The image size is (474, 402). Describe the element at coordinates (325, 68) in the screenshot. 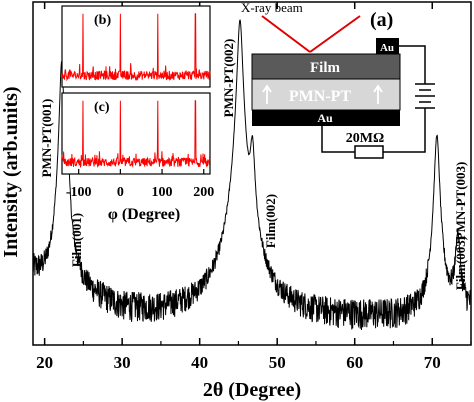

I see `film-layer-label: Film` at that location.